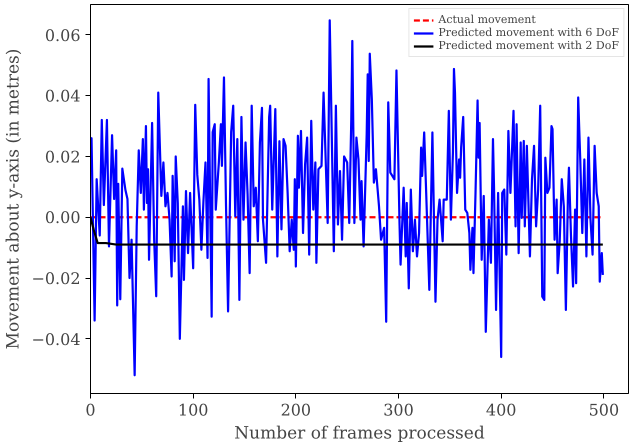  What do you see at coordinates (398, 410) in the screenshot?
I see `x-tick-label: 300` at bounding box center [398, 410].